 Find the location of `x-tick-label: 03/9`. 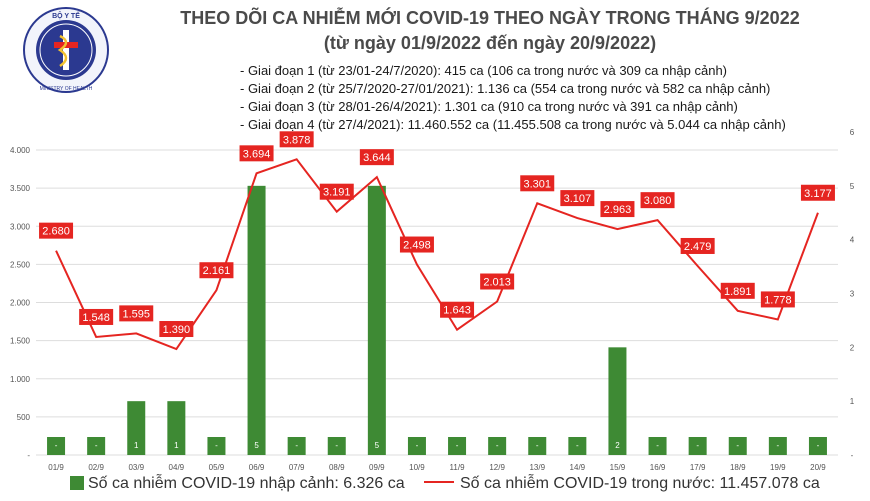

x-tick-label: 03/9 is located at coordinates (136, 467).